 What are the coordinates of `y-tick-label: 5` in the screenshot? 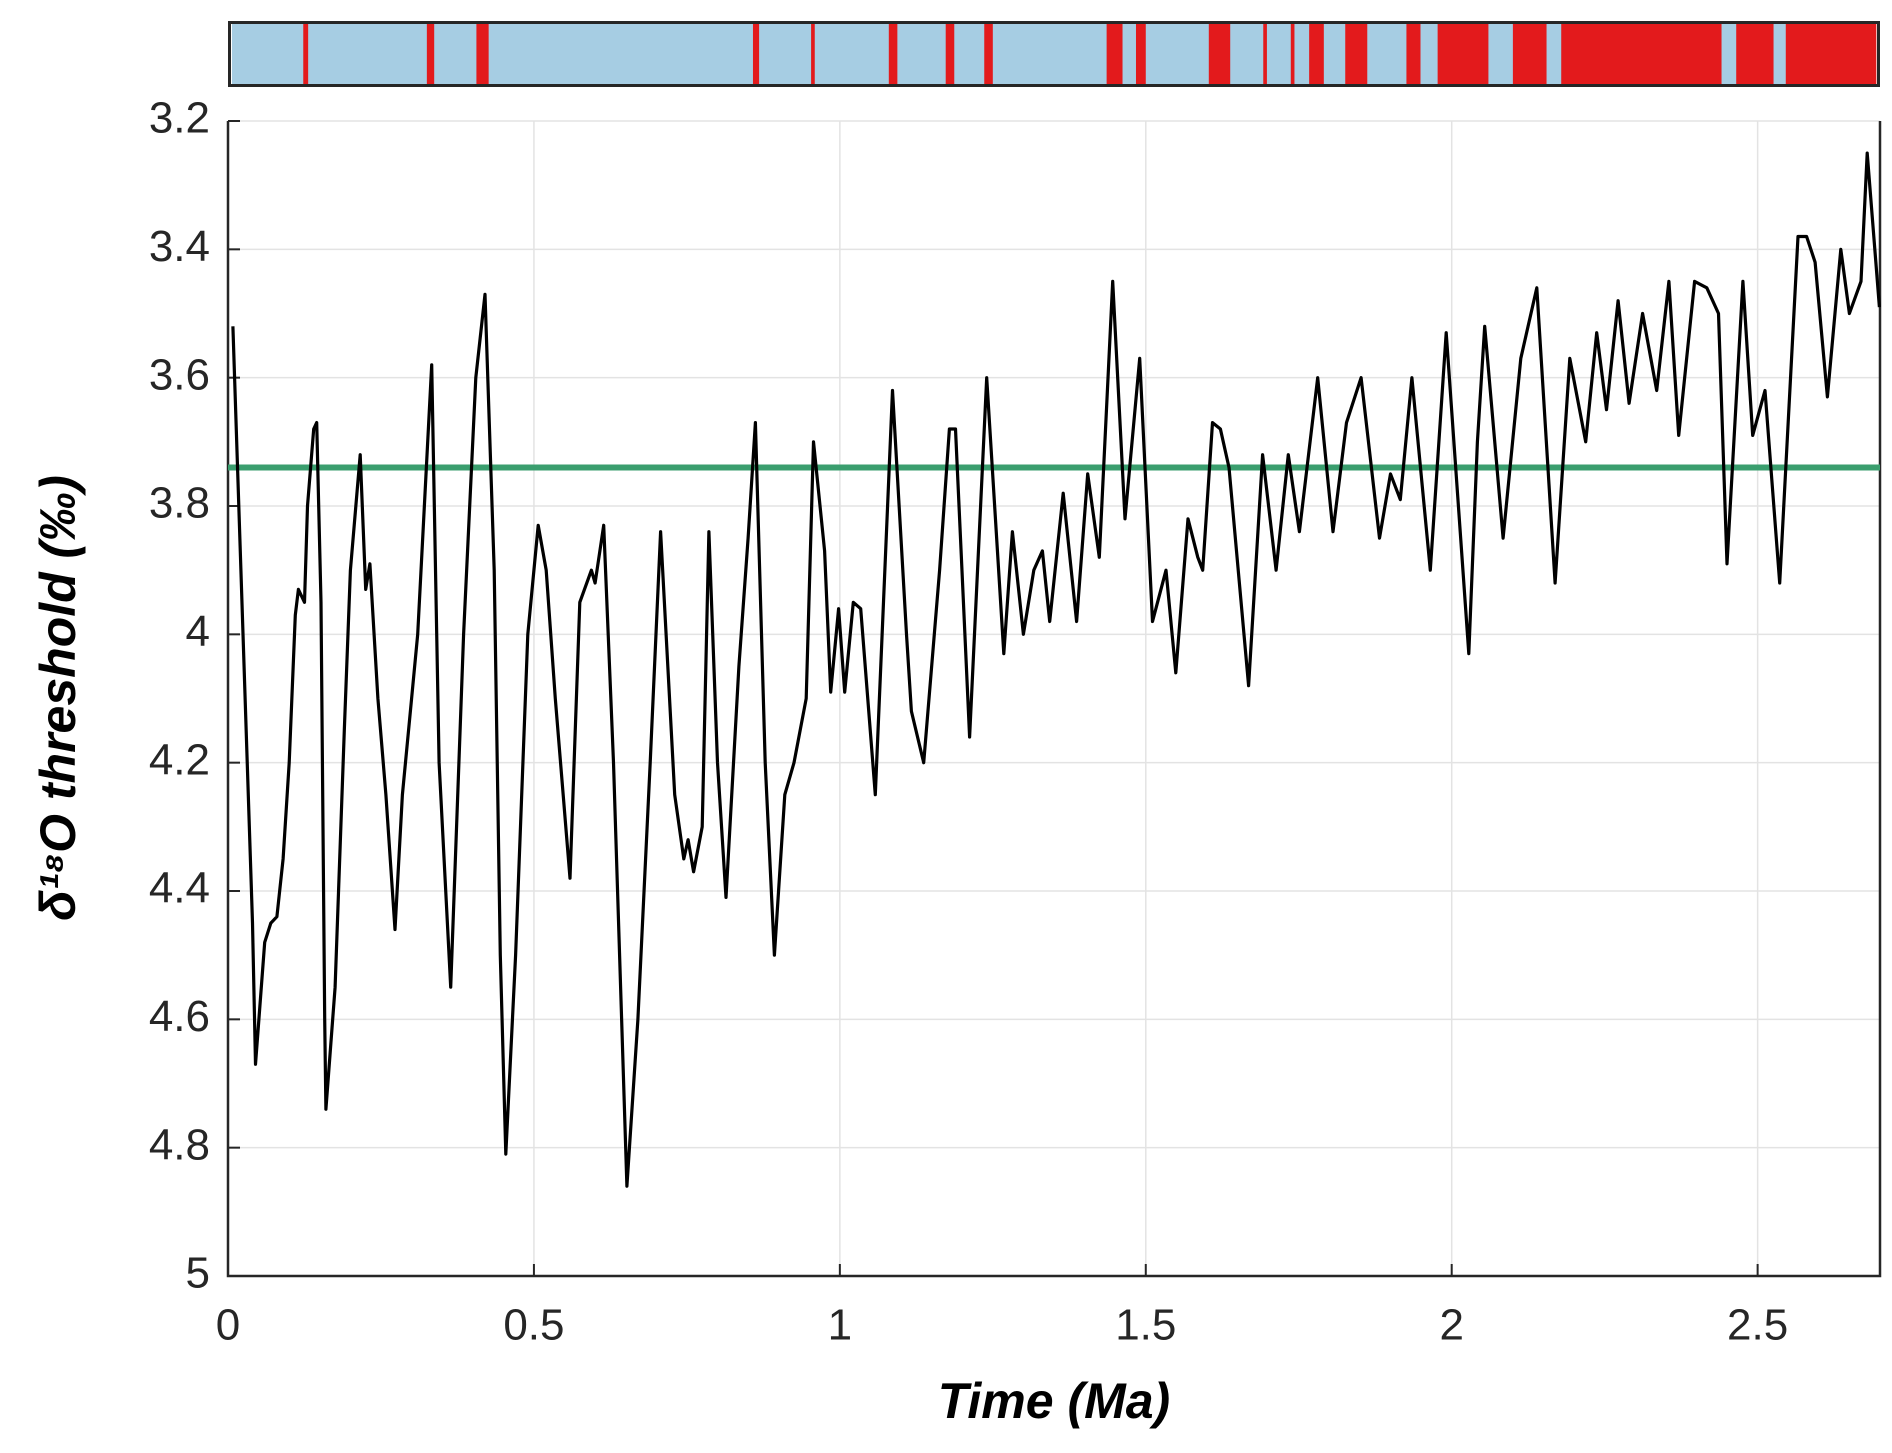 It's located at (198, 1273).